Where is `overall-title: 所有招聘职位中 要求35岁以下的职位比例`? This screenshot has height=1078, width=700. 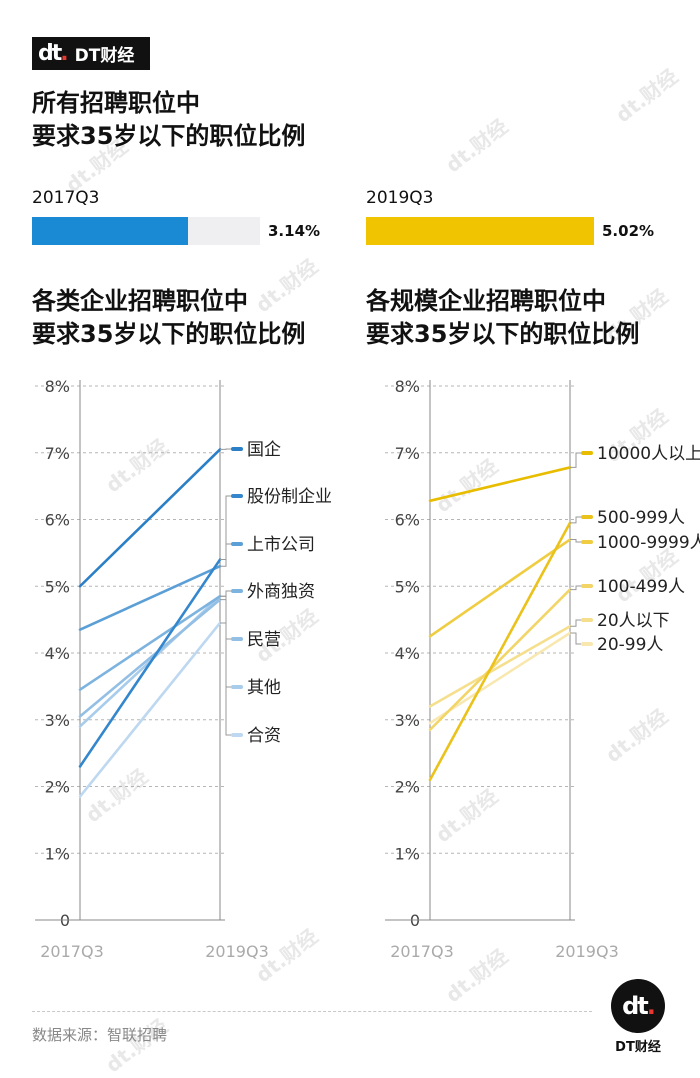 overall-title: 所有招聘职位中 要求35岁以下的职位比例 is located at coordinates (168, 120).